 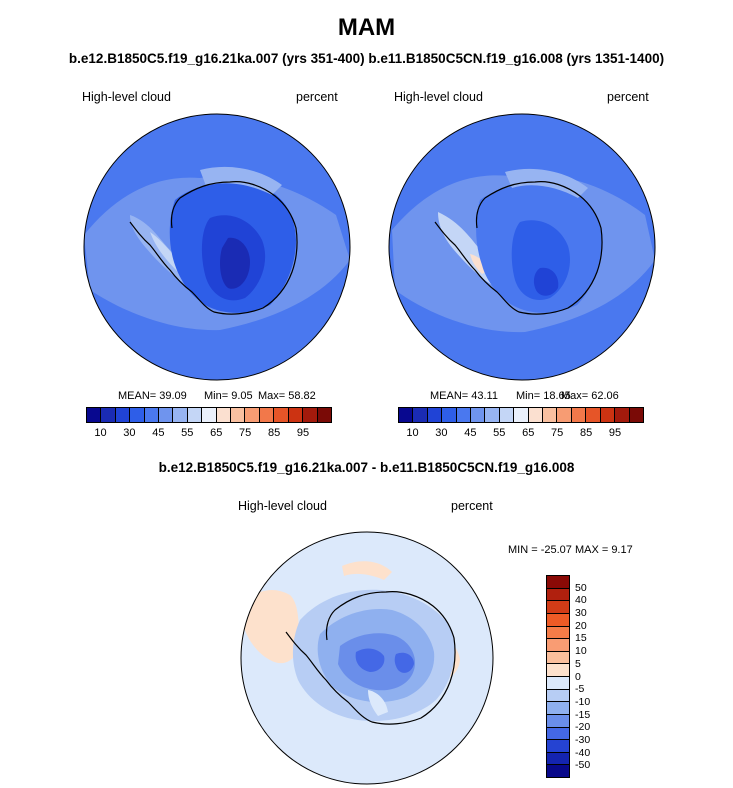 I want to click on diff-colorbar-tick-label: -15, so click(x=583, y=714).